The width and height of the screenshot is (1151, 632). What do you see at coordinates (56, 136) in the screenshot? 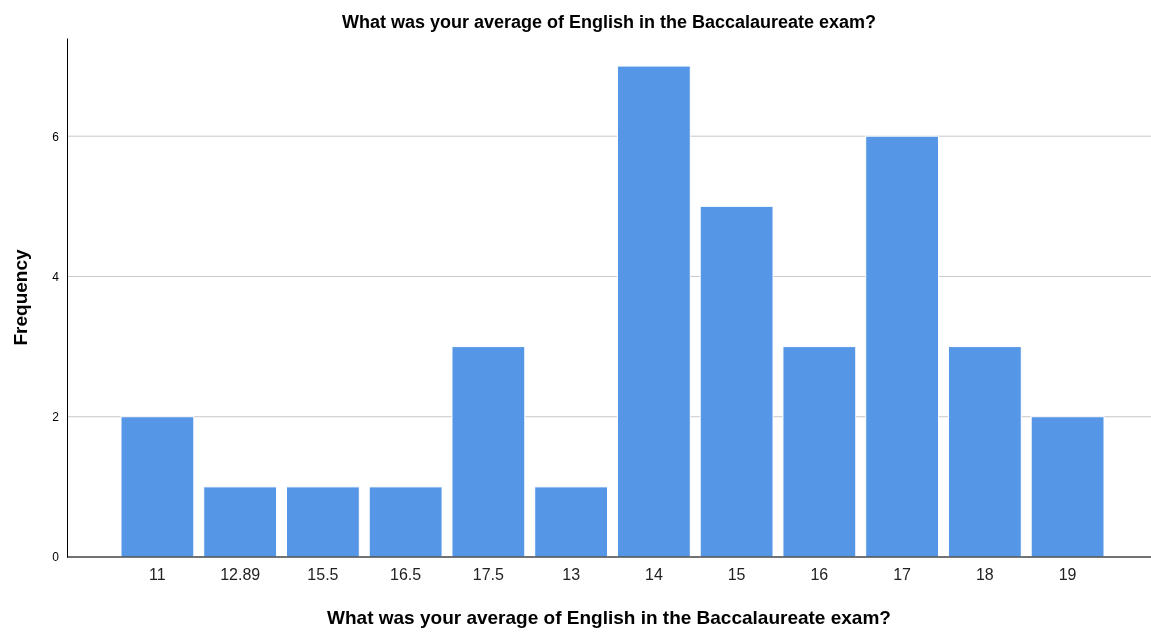
I see `y-tick-label: 6` at bounding box center [56, 136].